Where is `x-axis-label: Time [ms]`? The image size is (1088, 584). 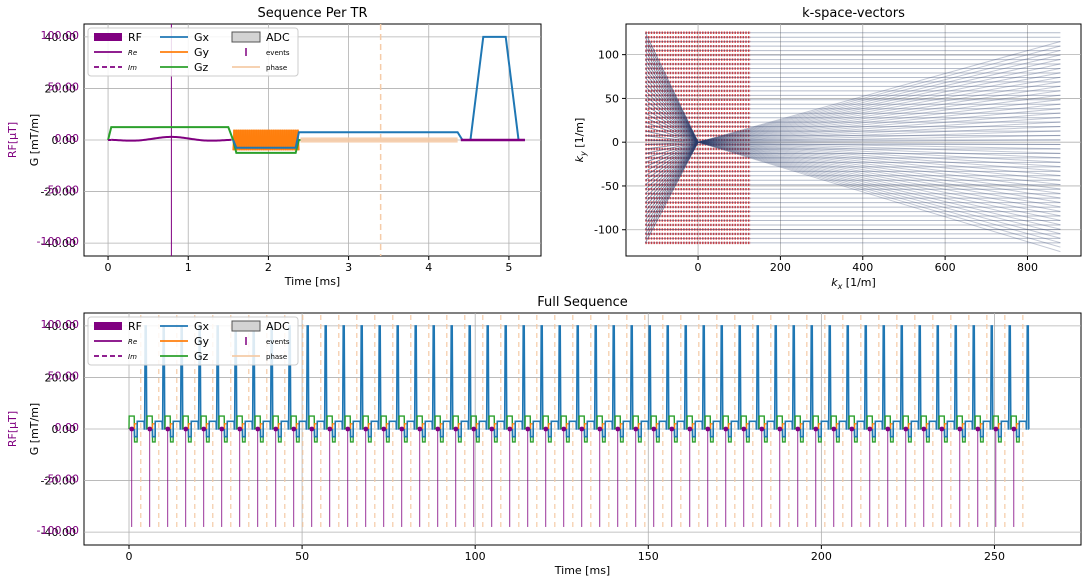 x-axis-label: Time [ms] is located at coordinates (582, 570).